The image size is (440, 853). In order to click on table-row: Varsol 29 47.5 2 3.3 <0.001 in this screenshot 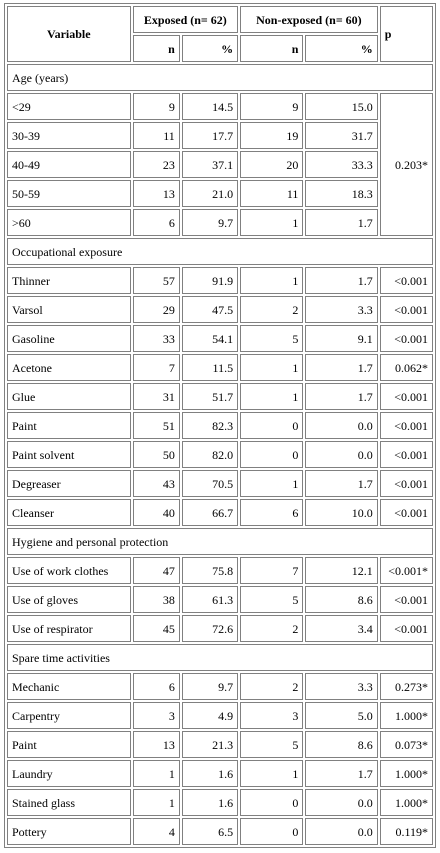, I will do `click(220, 309)`.